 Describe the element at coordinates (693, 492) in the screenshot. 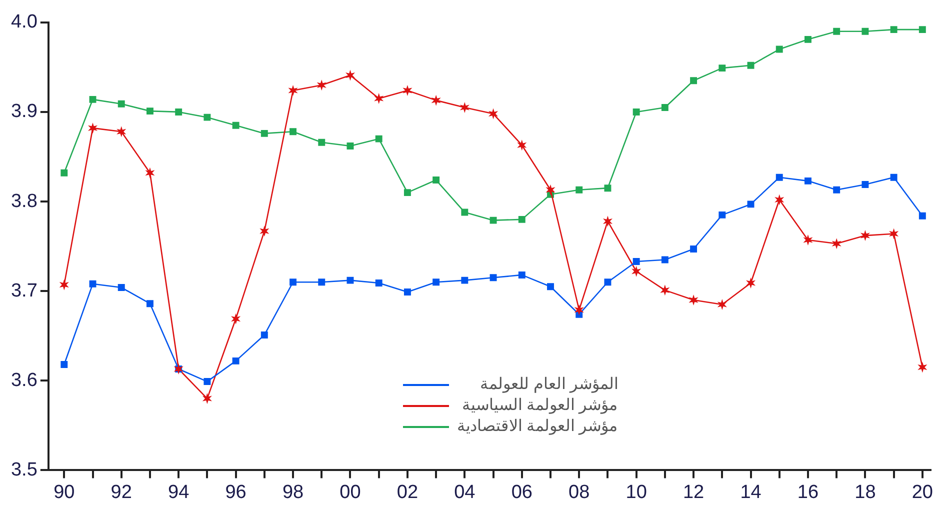

I see `x-tick-label: 12` at that location.